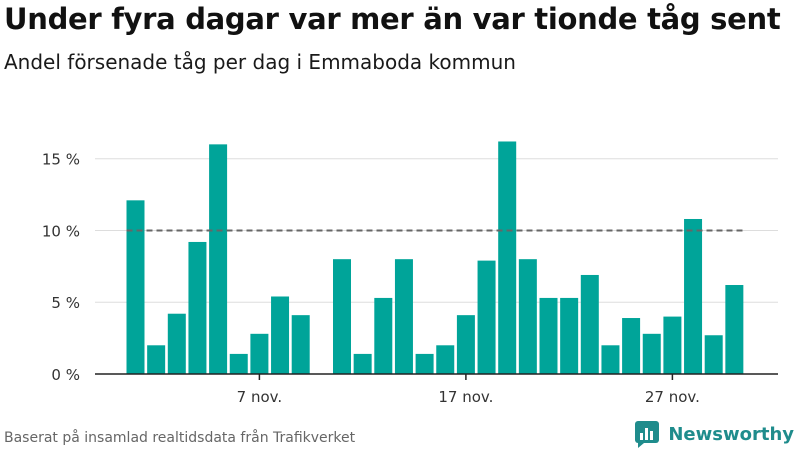 The height and width of the screenshot is (450, 800). I want to click on brand-logo: Newsworthy, so click(714, 434).